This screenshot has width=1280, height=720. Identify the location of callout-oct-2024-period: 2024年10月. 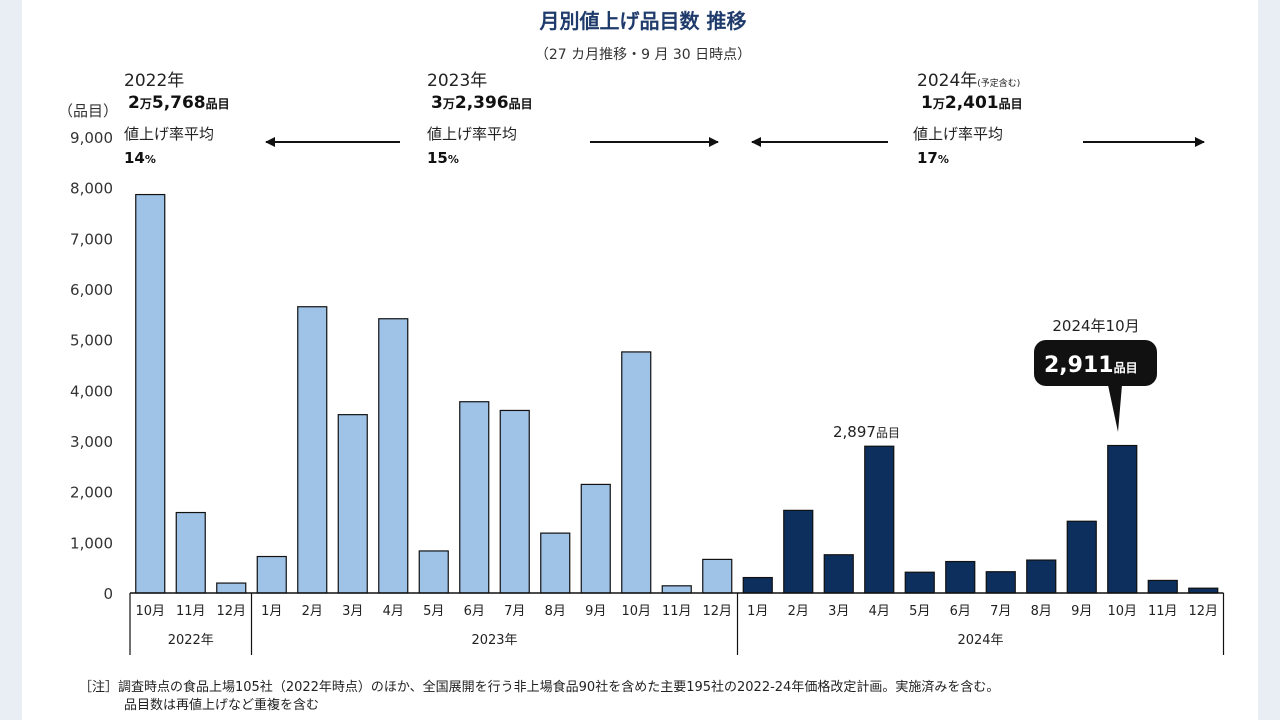
(1095, 326).